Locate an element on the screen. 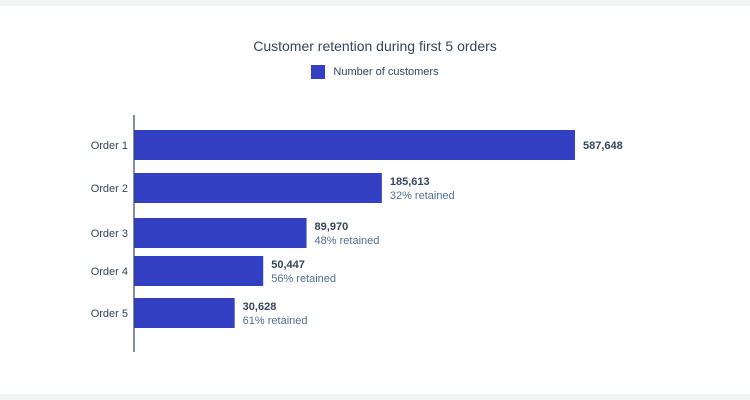  value-label: 587,648 is located at coordinates (603, 146).